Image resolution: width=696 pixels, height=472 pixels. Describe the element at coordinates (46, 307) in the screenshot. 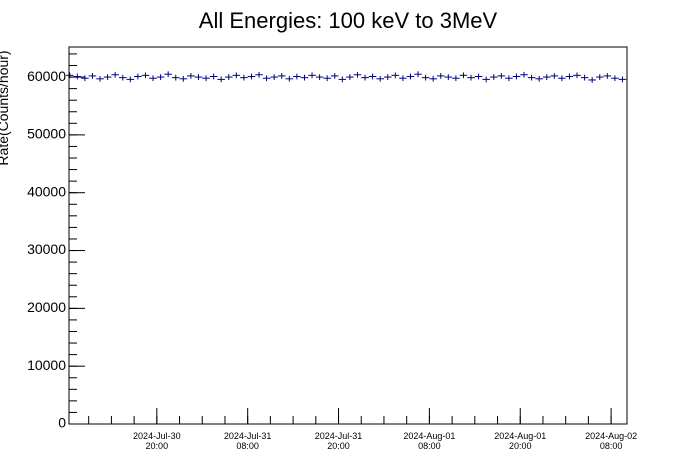

I see `y-tick-label: 20000` at that location.